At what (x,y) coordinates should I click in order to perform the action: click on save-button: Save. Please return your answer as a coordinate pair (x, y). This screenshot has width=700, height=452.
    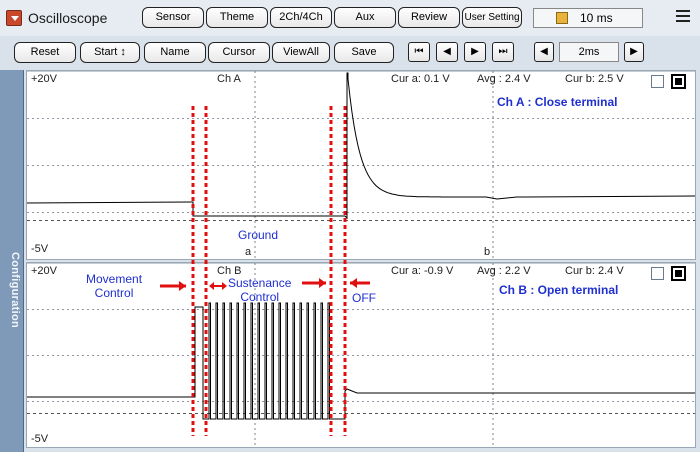
    Looking at the image, I should click on (364, 52).